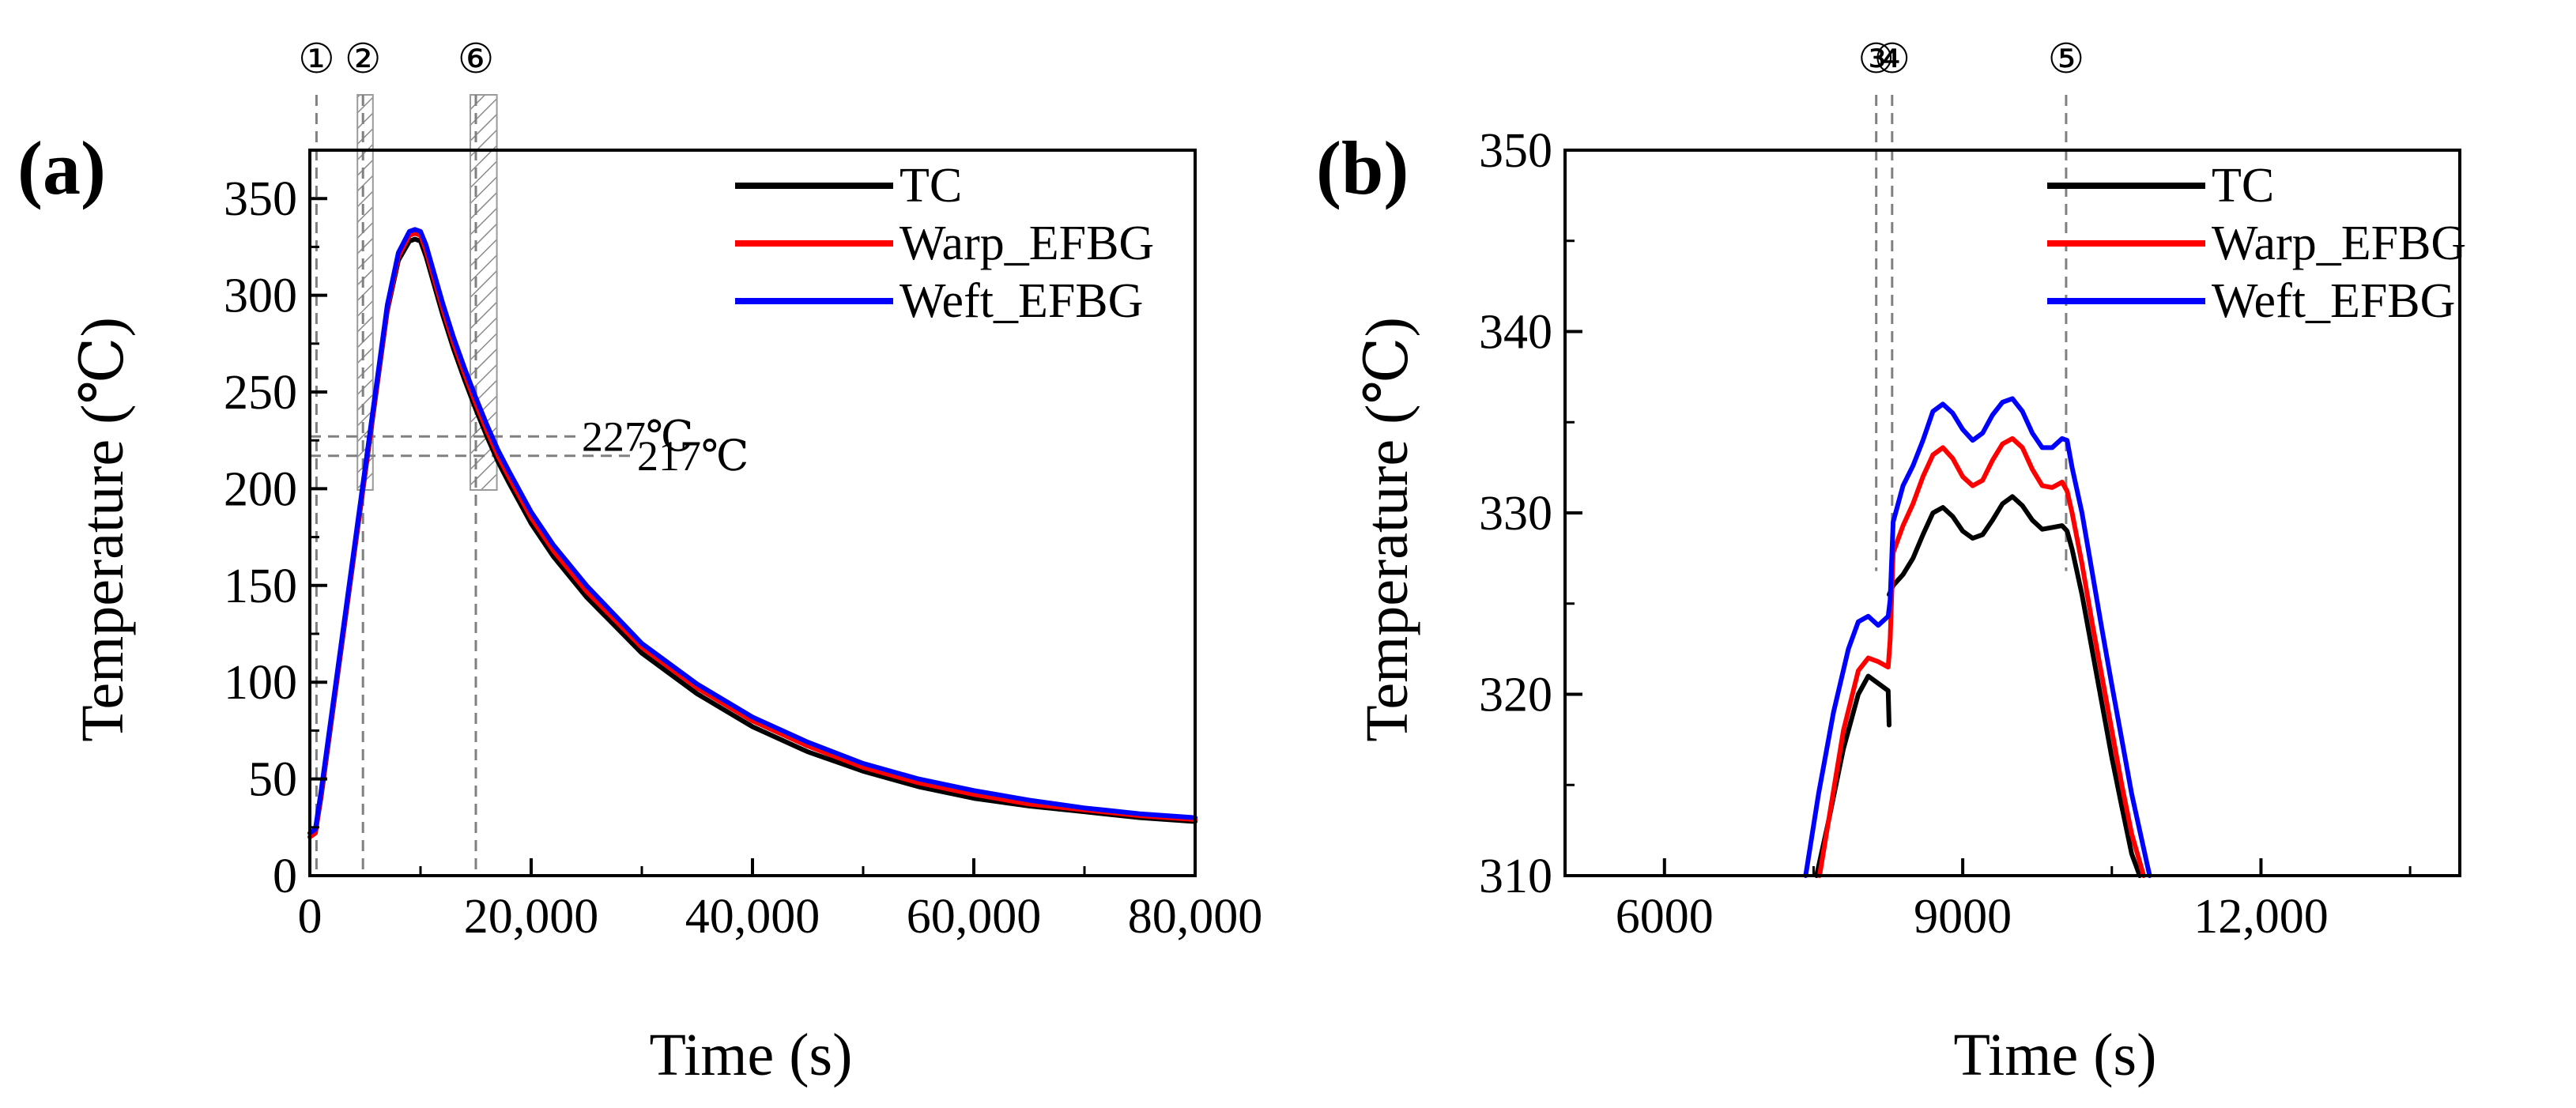 The height and width of the screenshot is (1108, 2576). I want to click on y-tick-label-a: 0, so click(285, 876).